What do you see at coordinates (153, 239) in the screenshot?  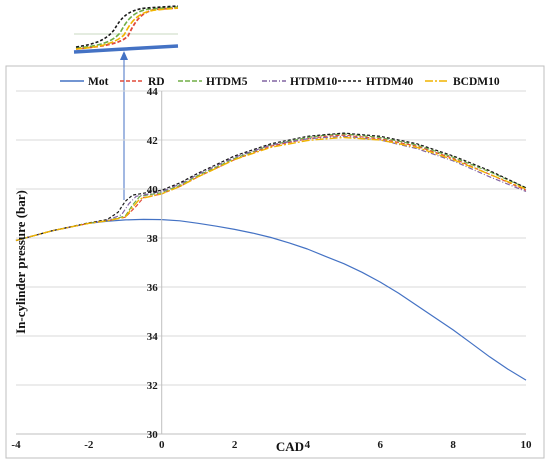 I see `y-tick-label-4: 38` at bounding box center [153, 239].